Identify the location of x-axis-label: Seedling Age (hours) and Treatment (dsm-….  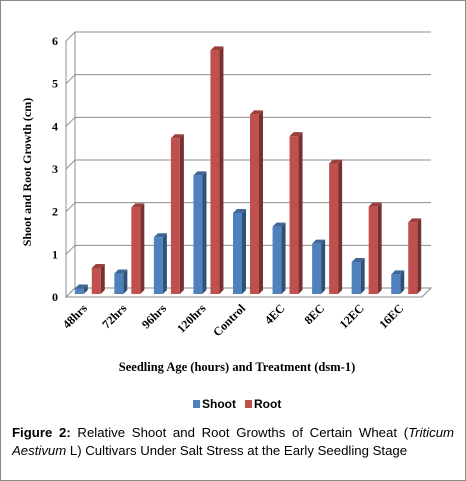
(237, 367).